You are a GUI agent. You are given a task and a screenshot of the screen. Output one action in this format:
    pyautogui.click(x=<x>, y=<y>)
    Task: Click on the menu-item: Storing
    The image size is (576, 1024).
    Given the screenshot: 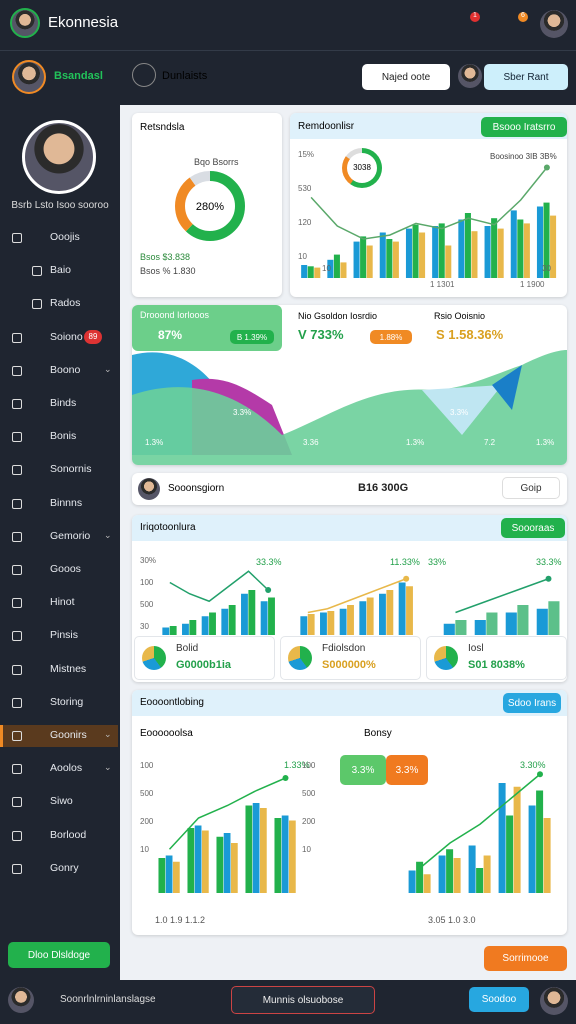 What is the action you would take?
    pyautogui.click(x=67, y=701)
    